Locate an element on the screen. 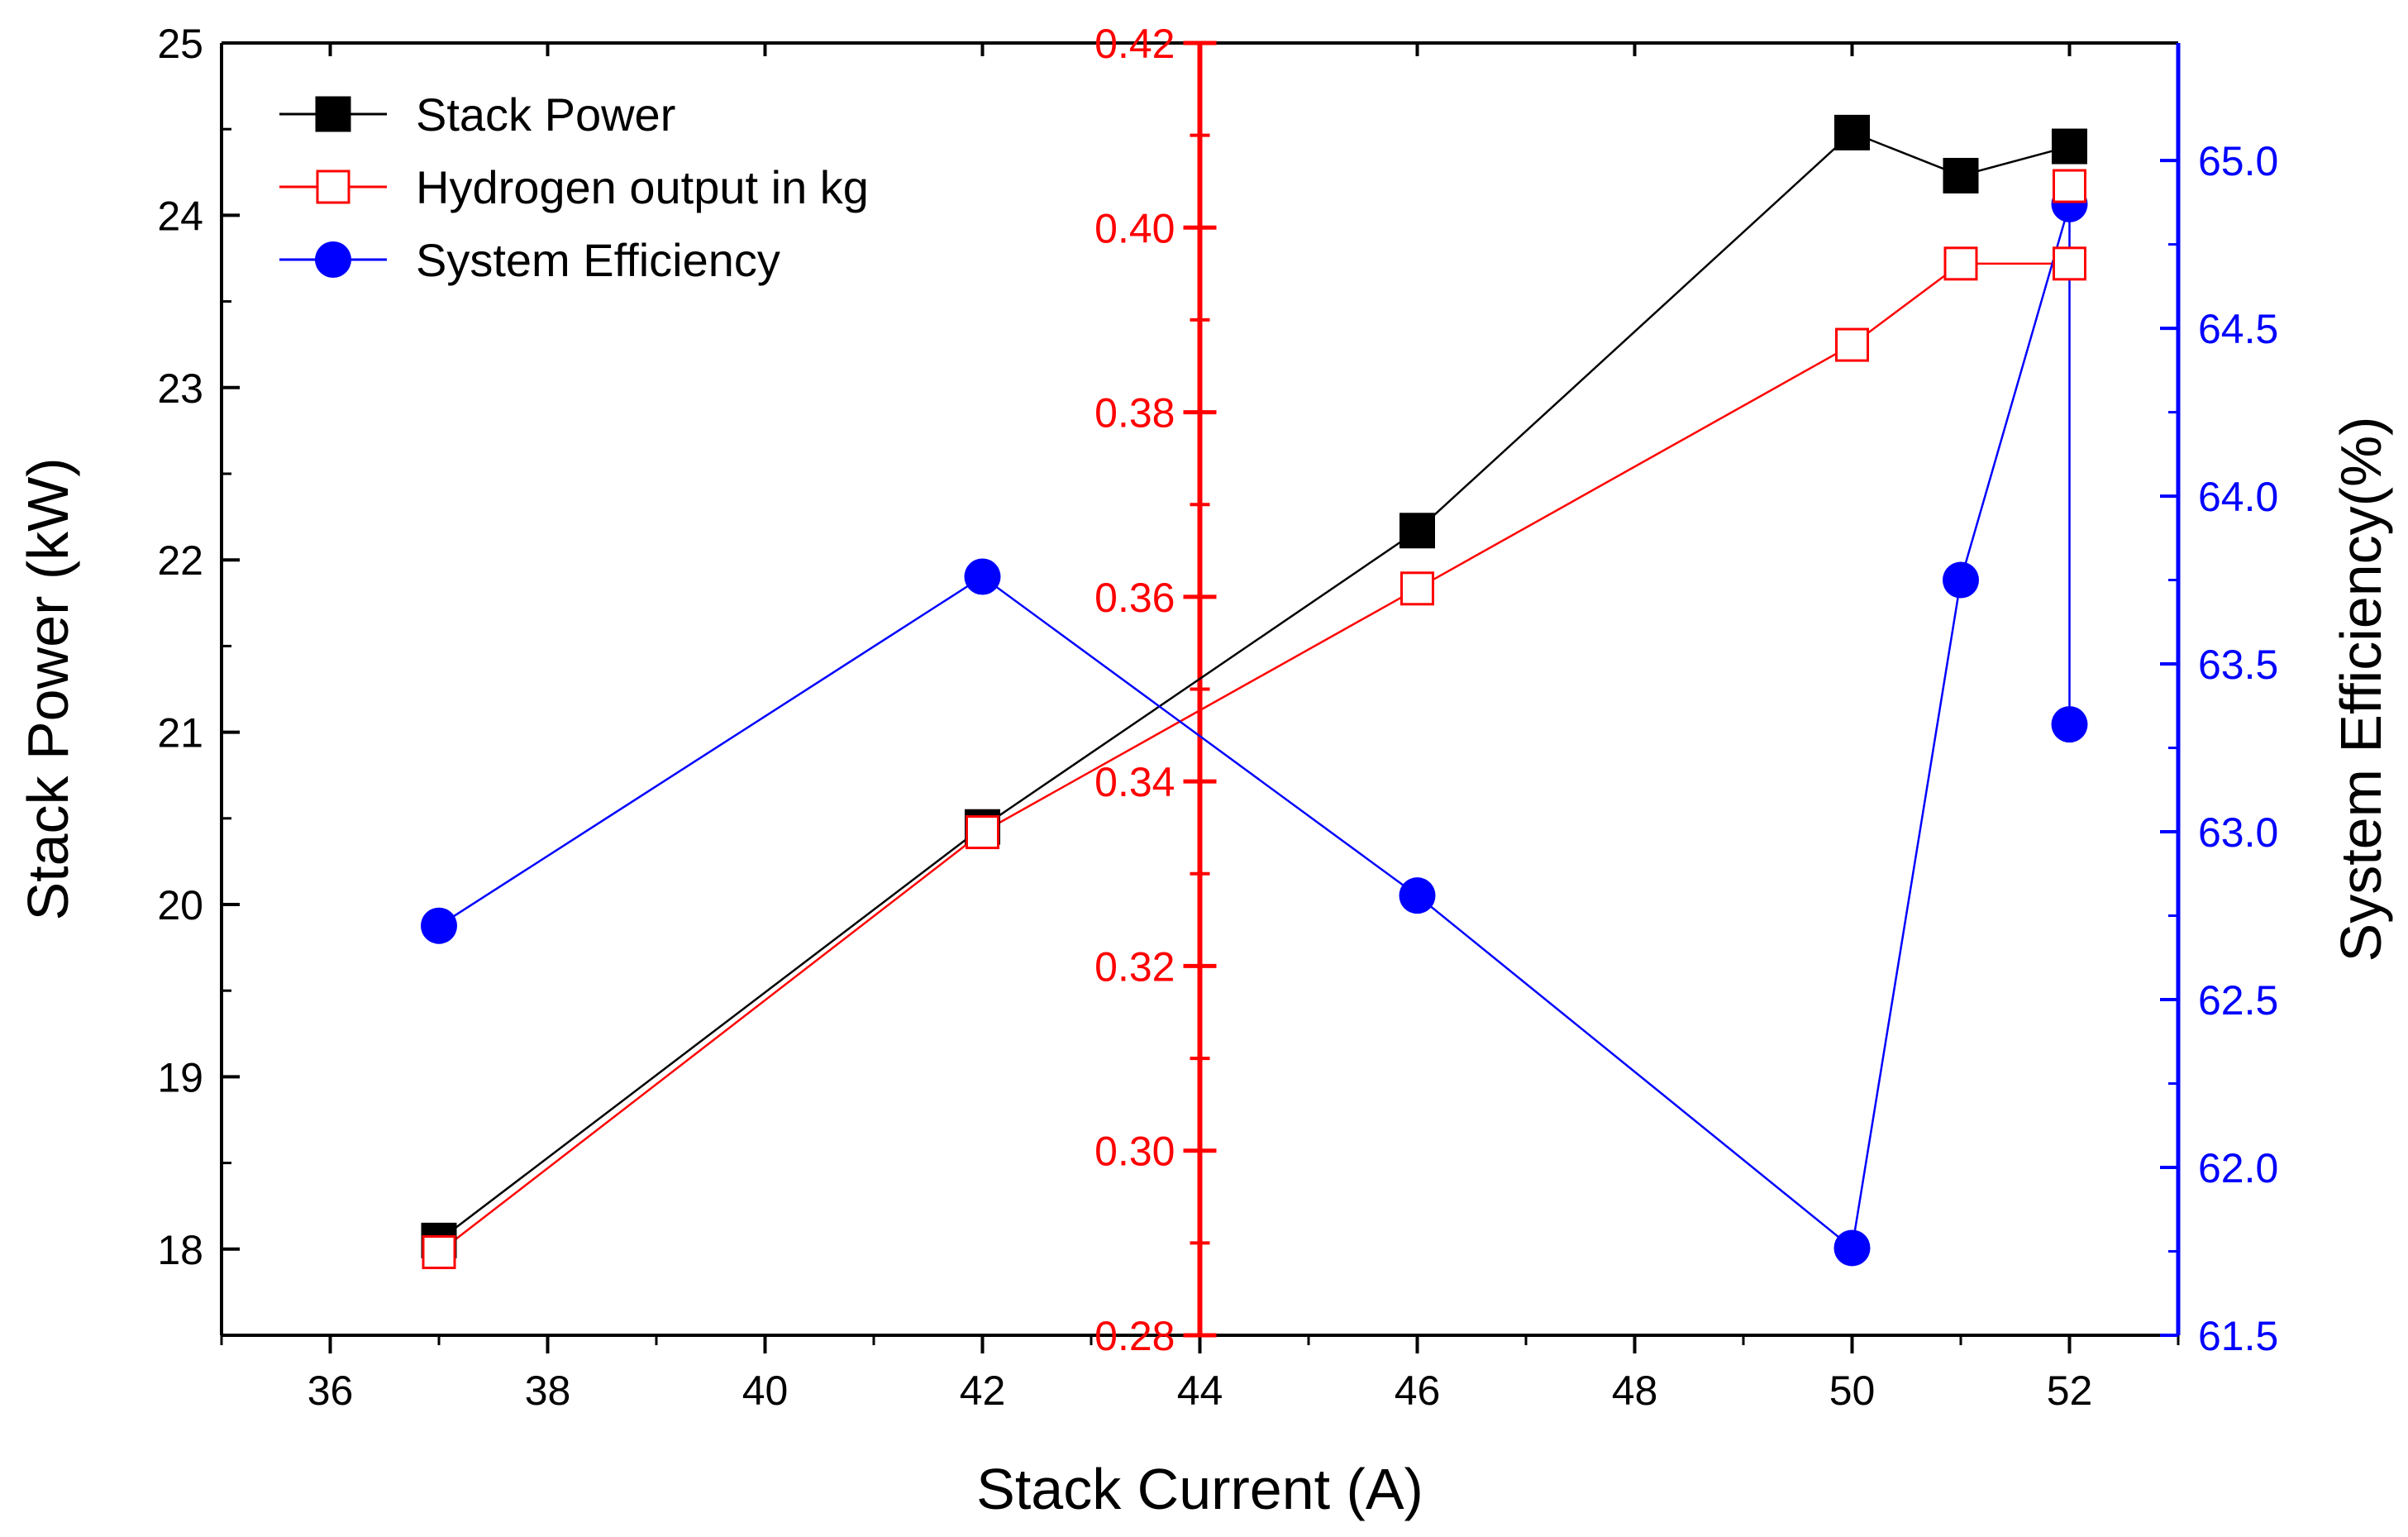 The height and width of the screenshot is (1537, 2408). right-y-tick-label: 65.0 is located at coordinates (2238, 161).